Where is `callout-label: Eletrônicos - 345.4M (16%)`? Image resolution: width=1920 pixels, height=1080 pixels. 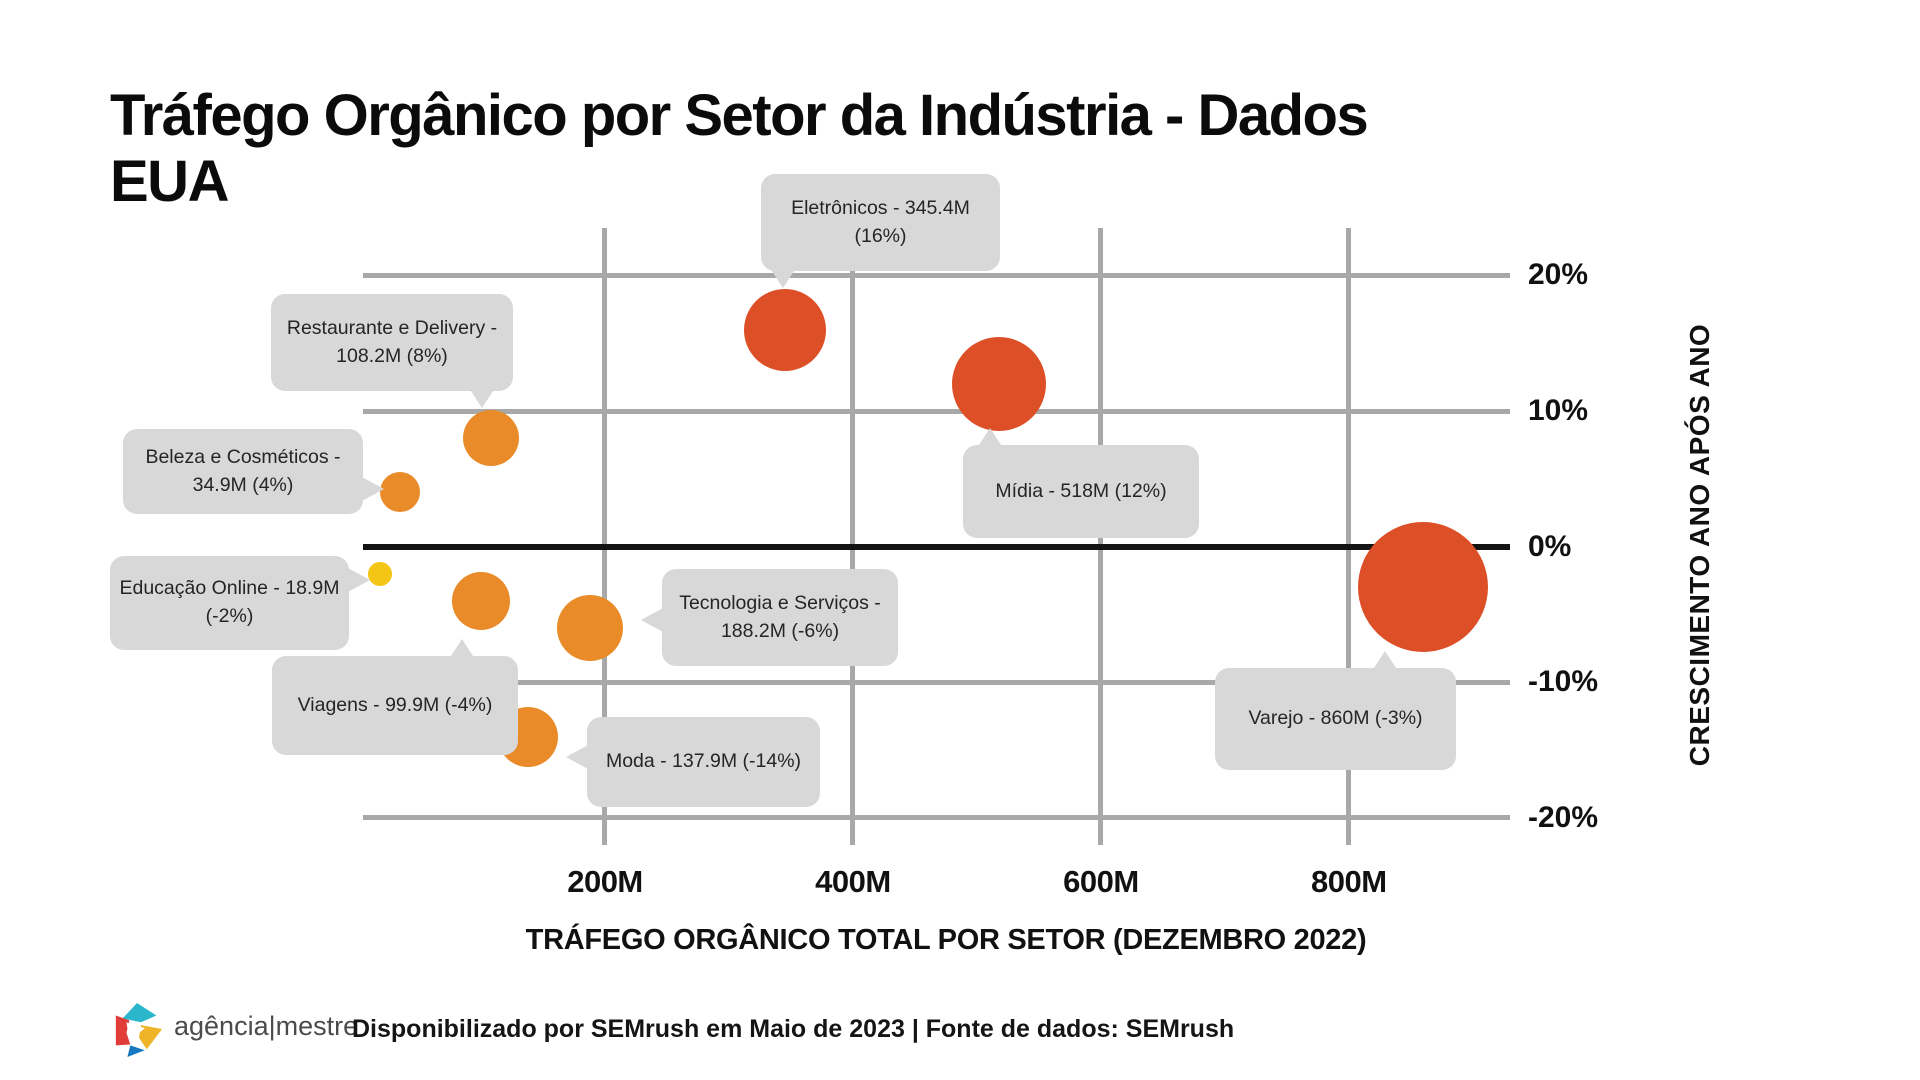 callout-label: Eletrônicos - 345.4M (16%) is located at coordinates (880, 222).